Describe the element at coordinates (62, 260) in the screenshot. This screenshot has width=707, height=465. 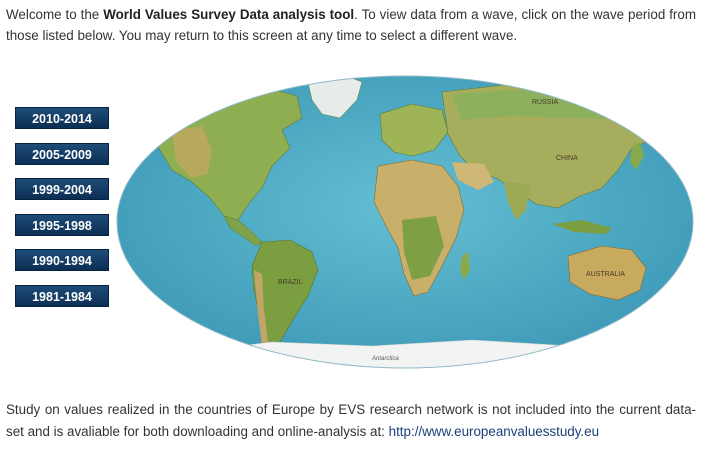
I see `wave-button-1990-1994: 1990-1994` at that location.